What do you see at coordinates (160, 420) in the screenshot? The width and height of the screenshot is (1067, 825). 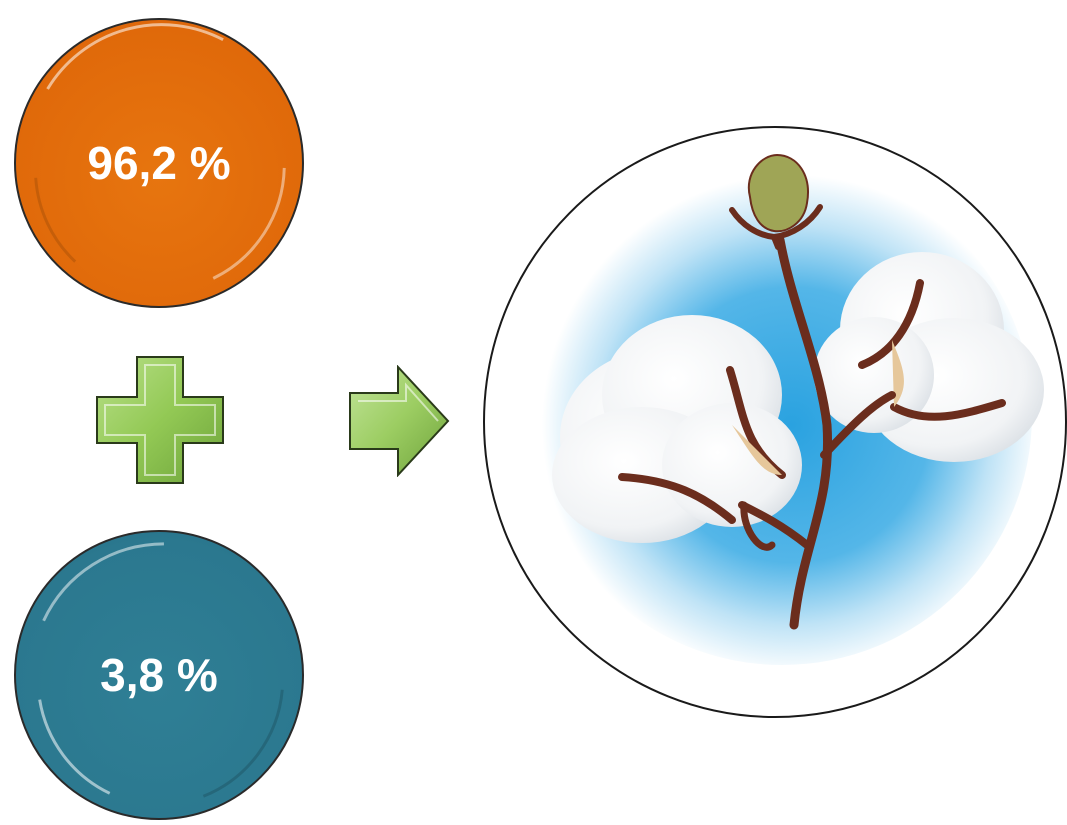 I see `plus-icon` at bounding box center [160, 420].